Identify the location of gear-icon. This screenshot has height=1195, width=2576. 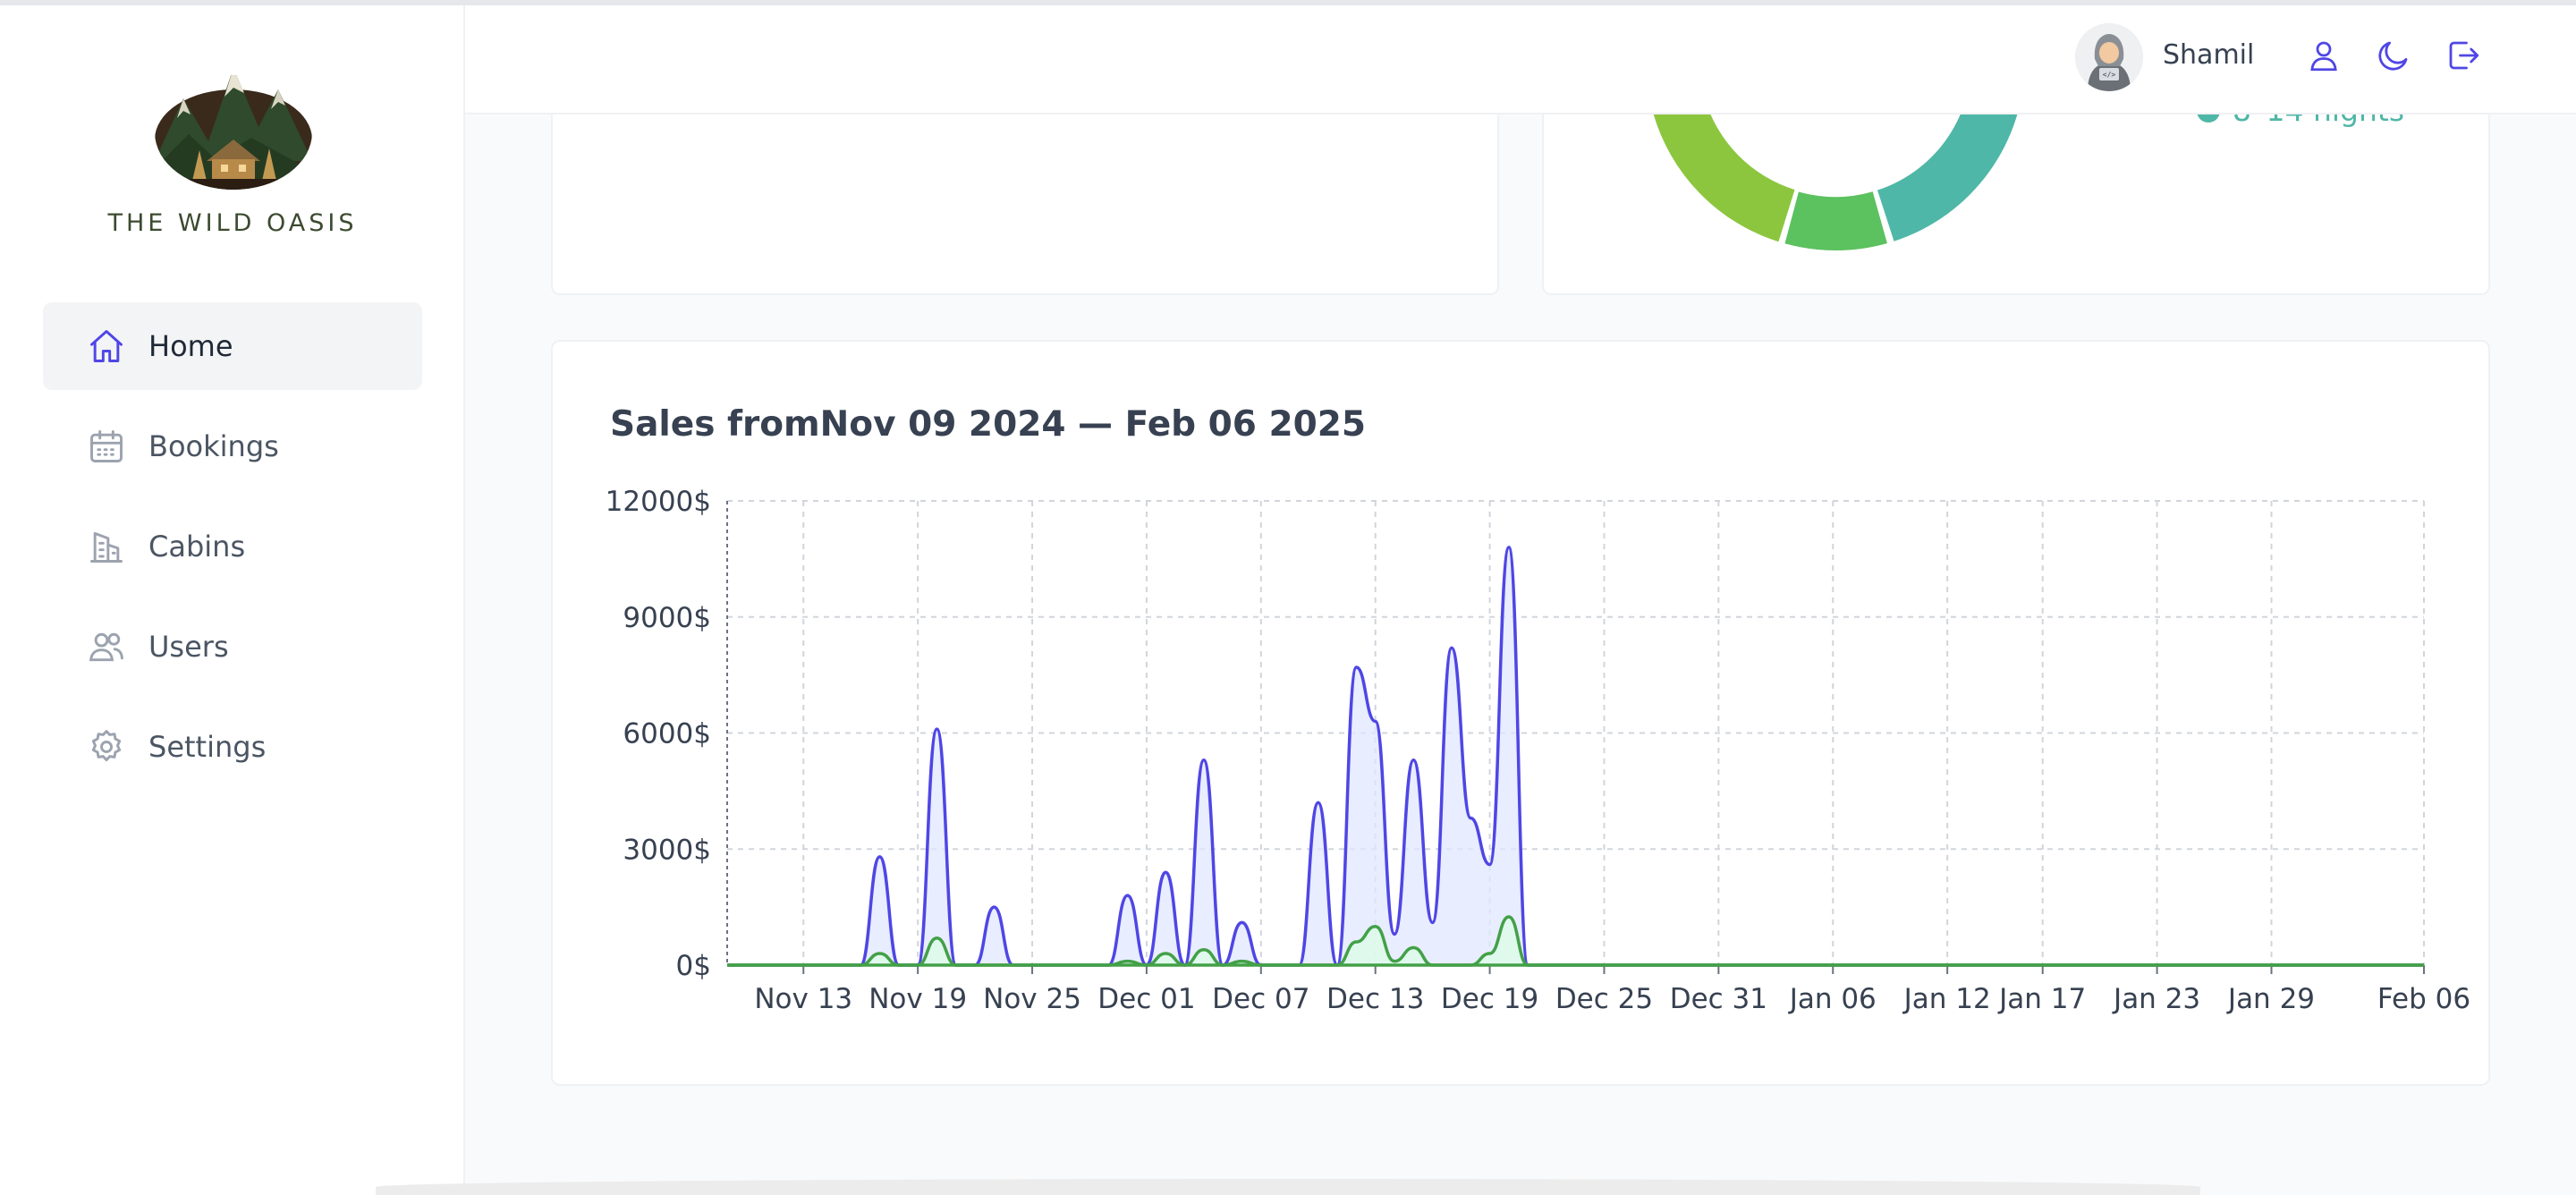
(106, 746).